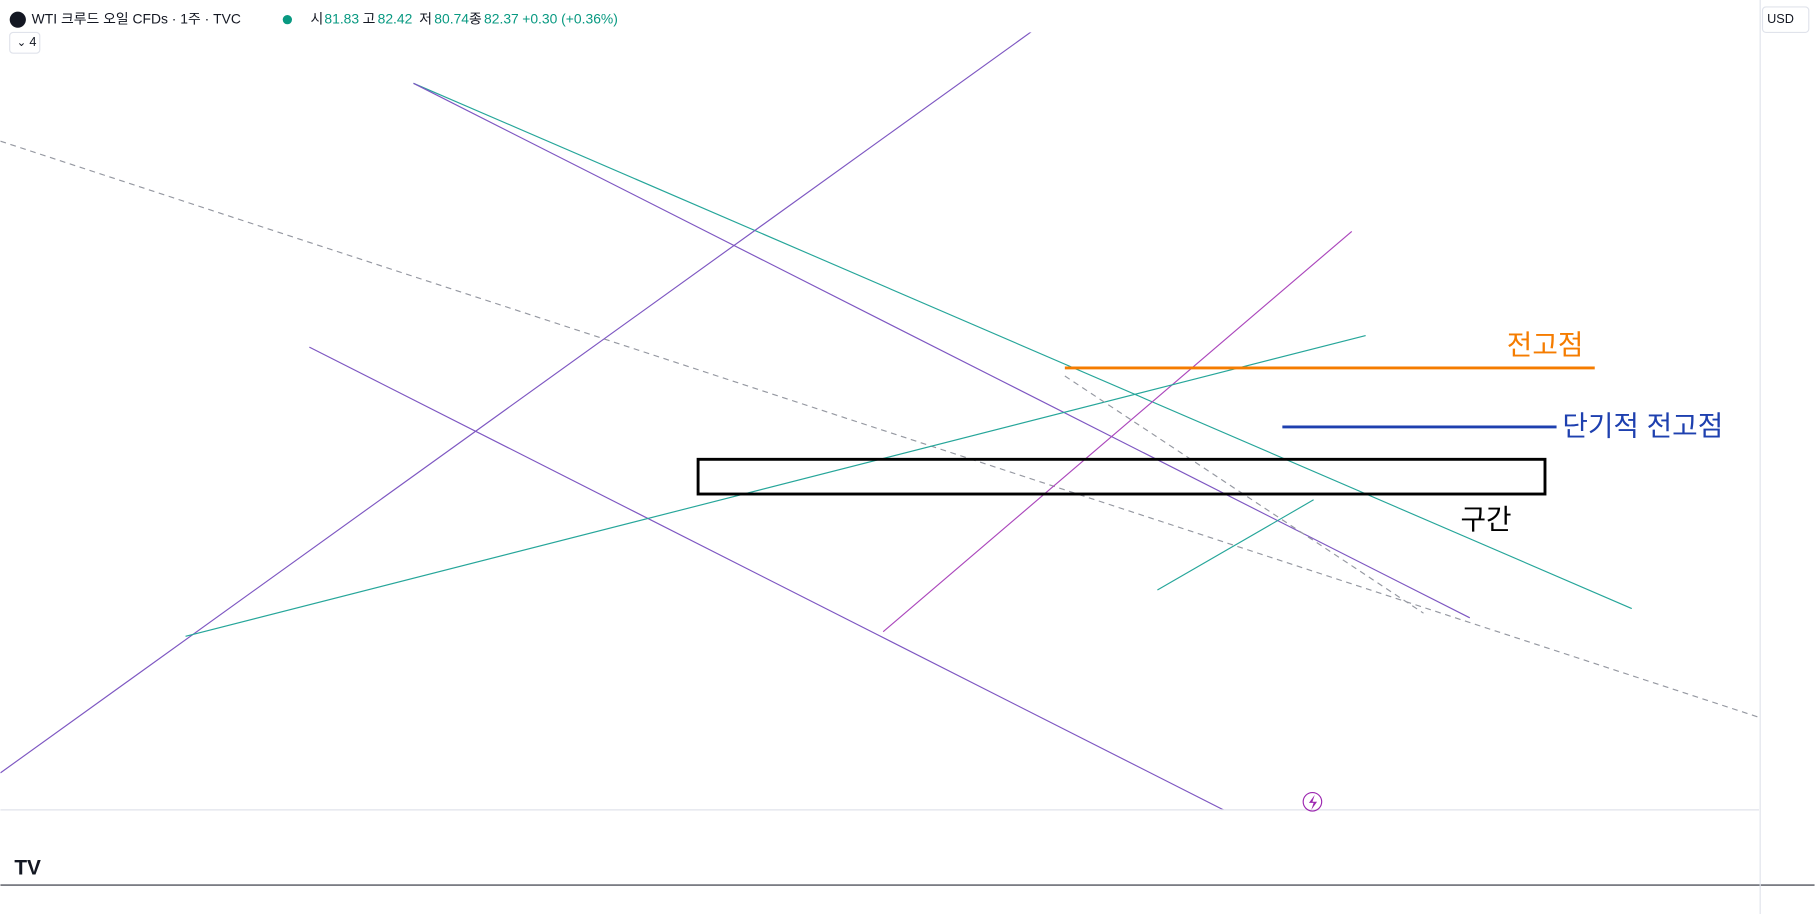 This screenshot has width=1815, height=914. I want to click on ohlc-label: 저, so click(425, 18).